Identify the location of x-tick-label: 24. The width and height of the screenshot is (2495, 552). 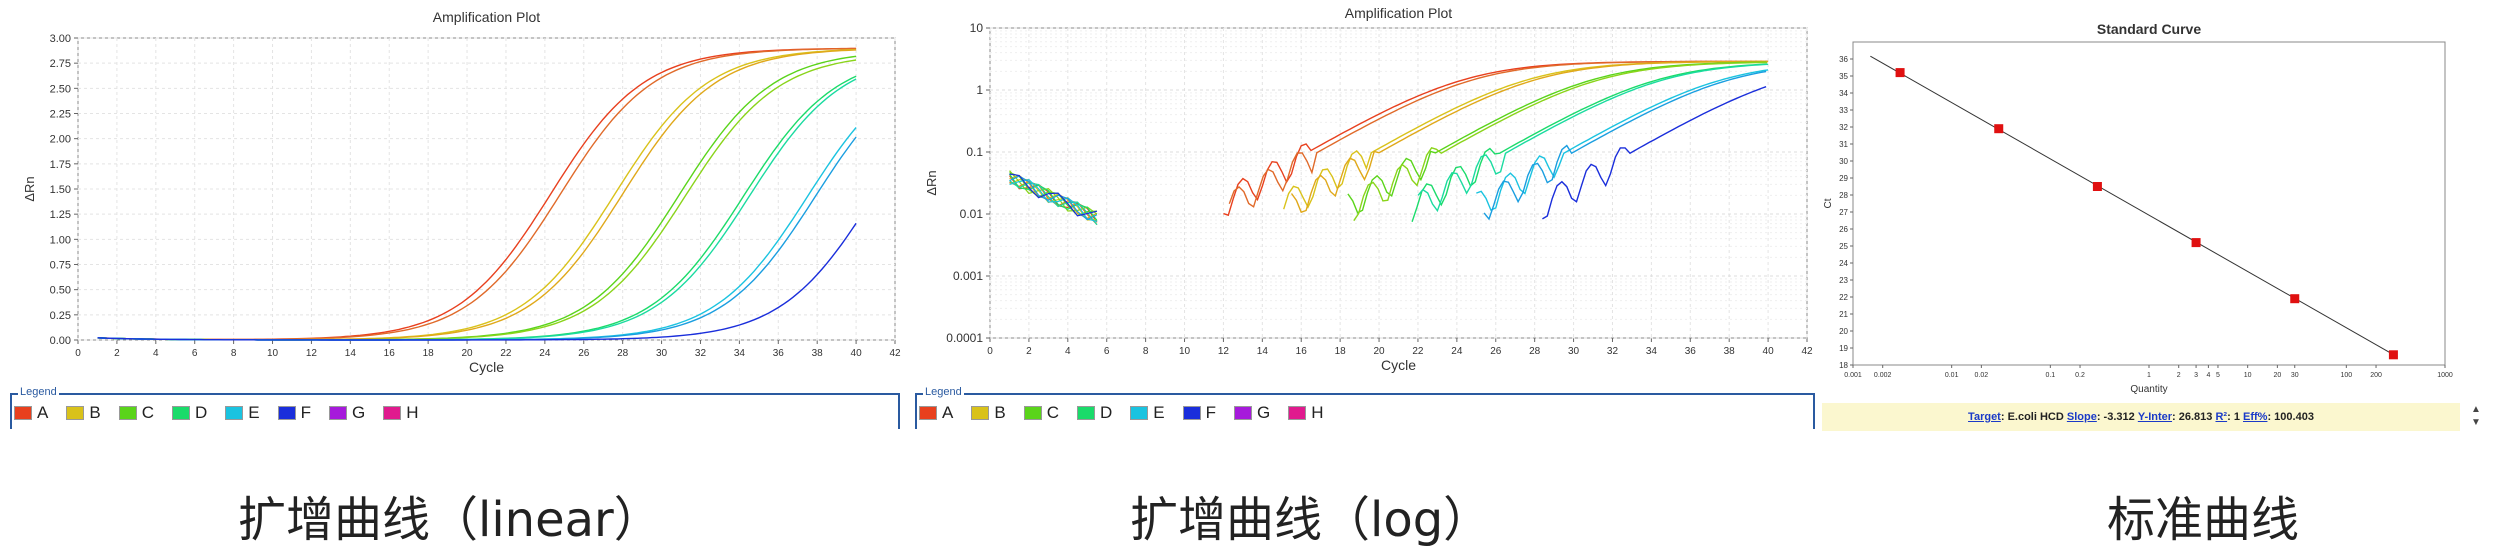
(545, 353).